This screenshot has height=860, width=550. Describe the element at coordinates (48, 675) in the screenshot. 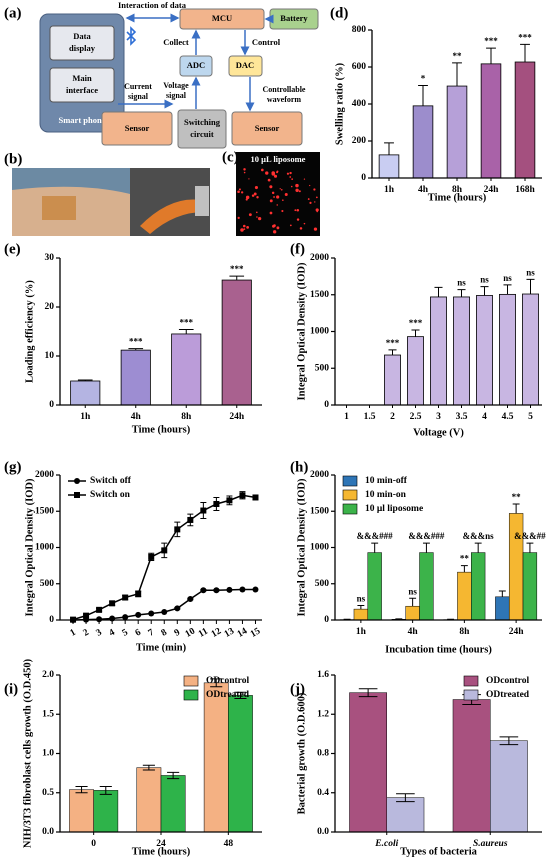

I see `y-tick-label: 2.0` at that location.